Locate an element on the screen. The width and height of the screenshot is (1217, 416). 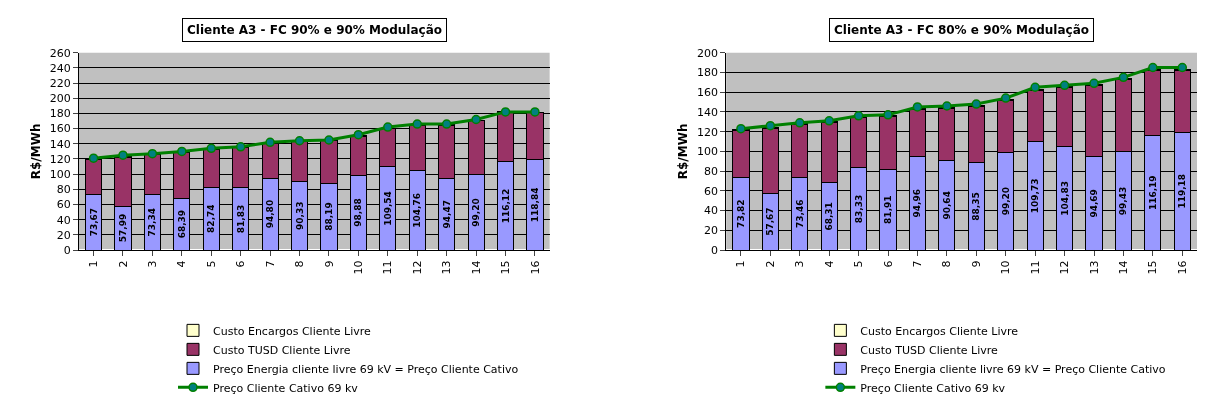
data-label: 94,80 is located at coordinates (270, 214).